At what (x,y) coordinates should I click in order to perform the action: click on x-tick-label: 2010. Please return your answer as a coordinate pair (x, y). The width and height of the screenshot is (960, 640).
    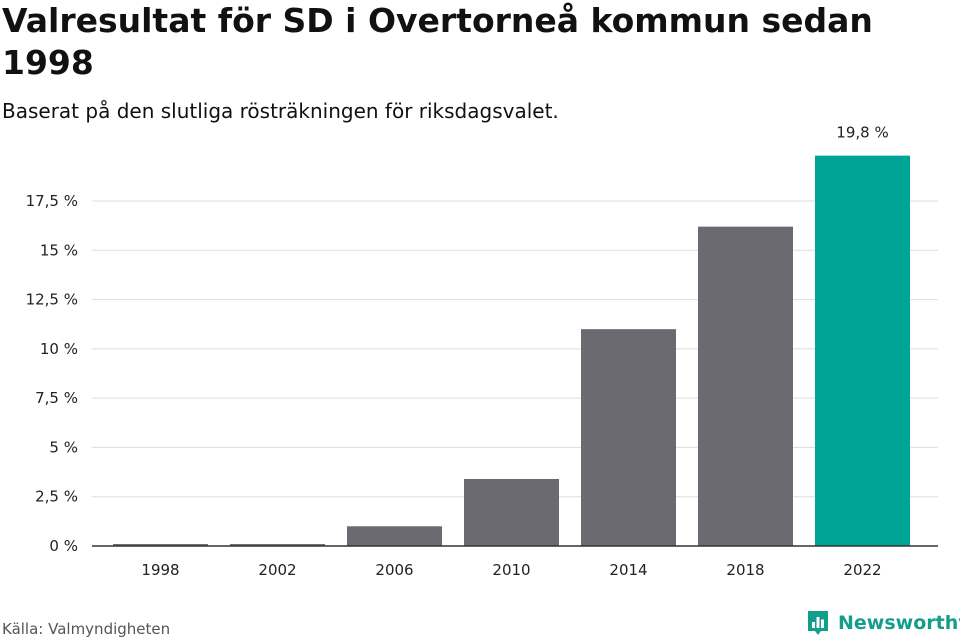
    Looking at the image, I should click on (511, 570).